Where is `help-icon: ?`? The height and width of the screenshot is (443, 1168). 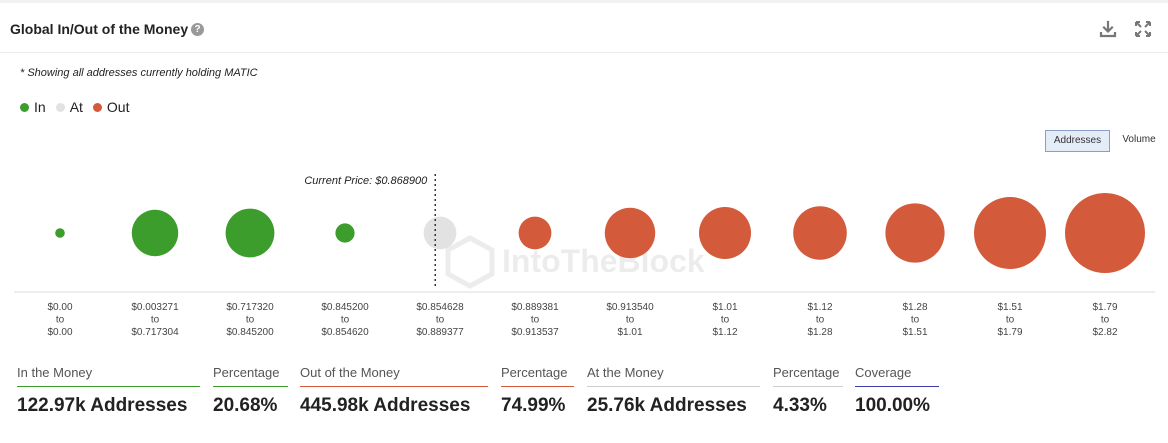
help-icon: ? is located at coordinates (197, 29).